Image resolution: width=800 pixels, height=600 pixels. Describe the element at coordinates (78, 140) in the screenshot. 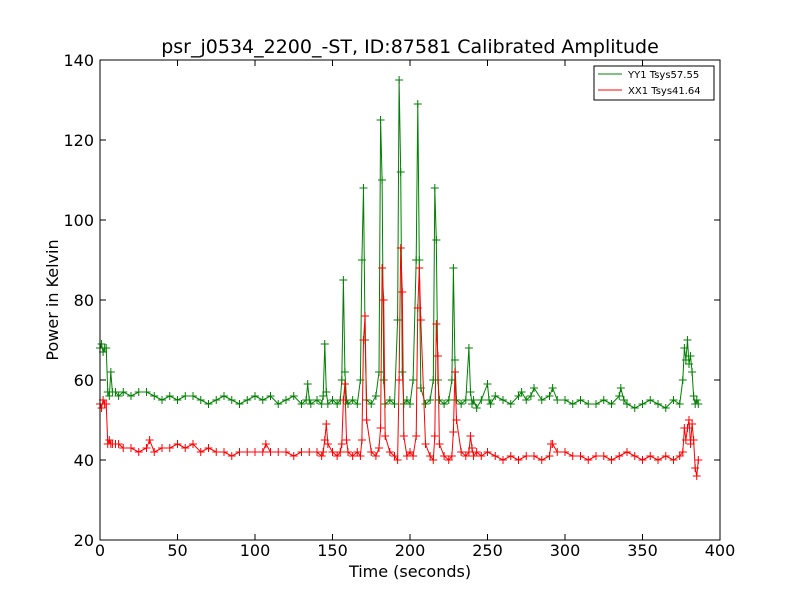

I see `y-tick-label: 120` at that location.